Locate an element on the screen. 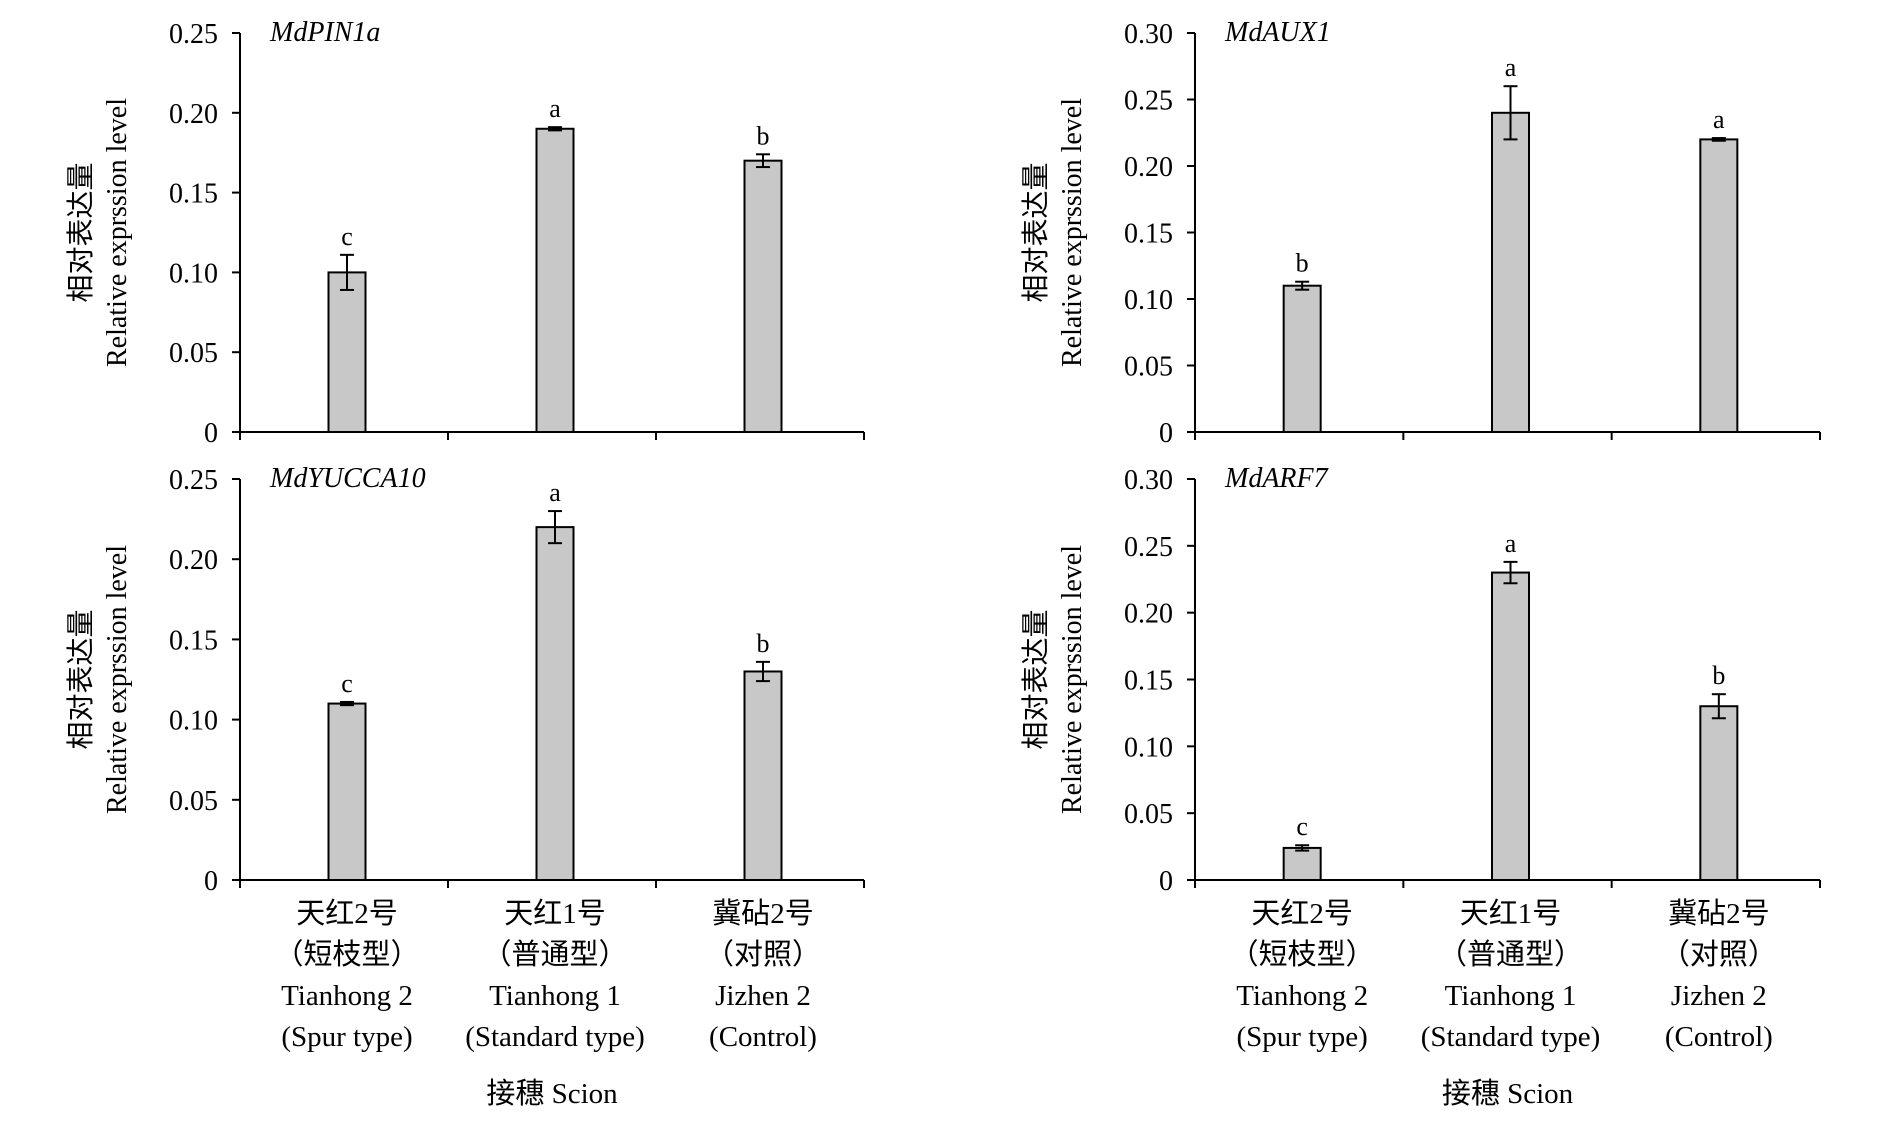 Image resolution: width=1890 pixels, height=1122 pixels. chart-title: MdARF7 is located at coordinates (1276, 478).